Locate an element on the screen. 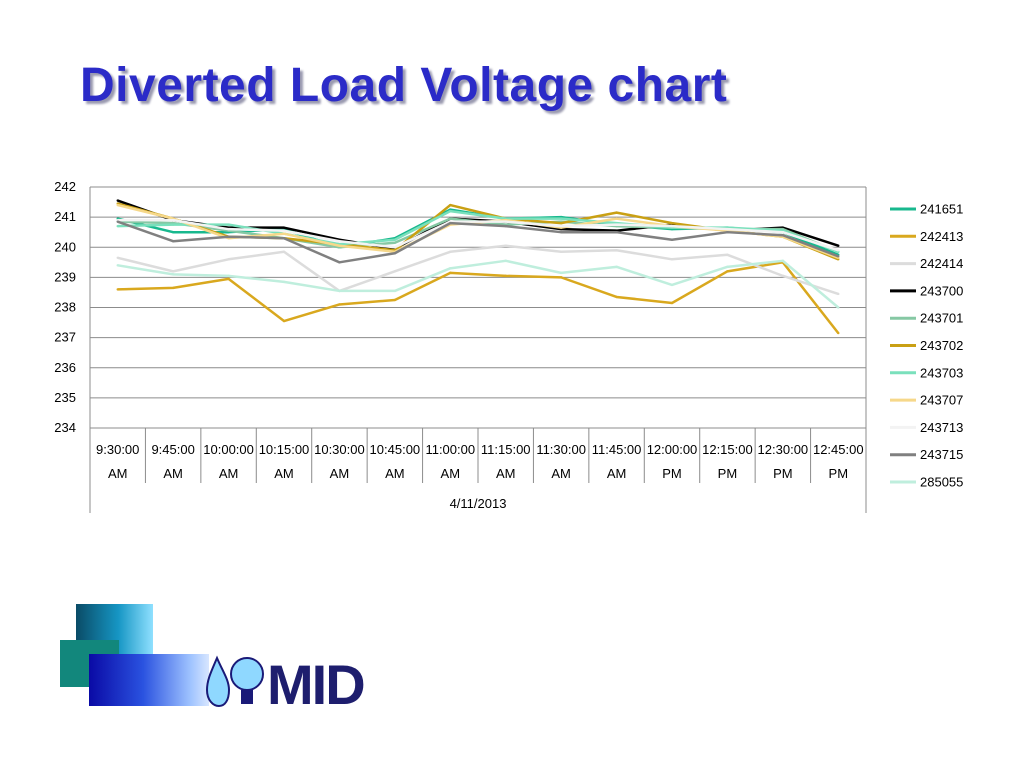 The height and width of the screenshot is (768, 1024). logo-mark: MID is located at coordinates (285, 680).